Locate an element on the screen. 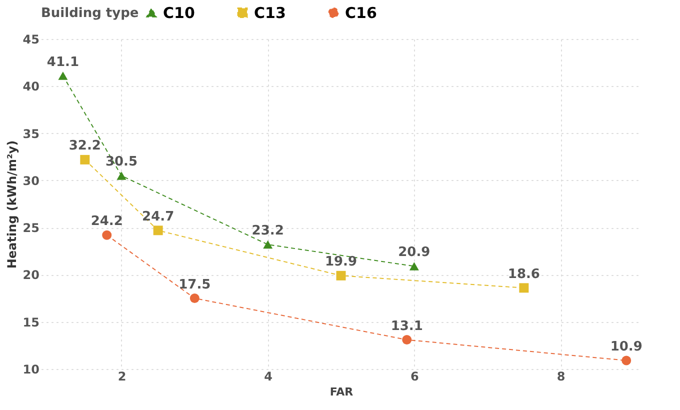 The width and height of the screenshot is (680, 410). legend-title: Building type is located at coordinates (90, 13).